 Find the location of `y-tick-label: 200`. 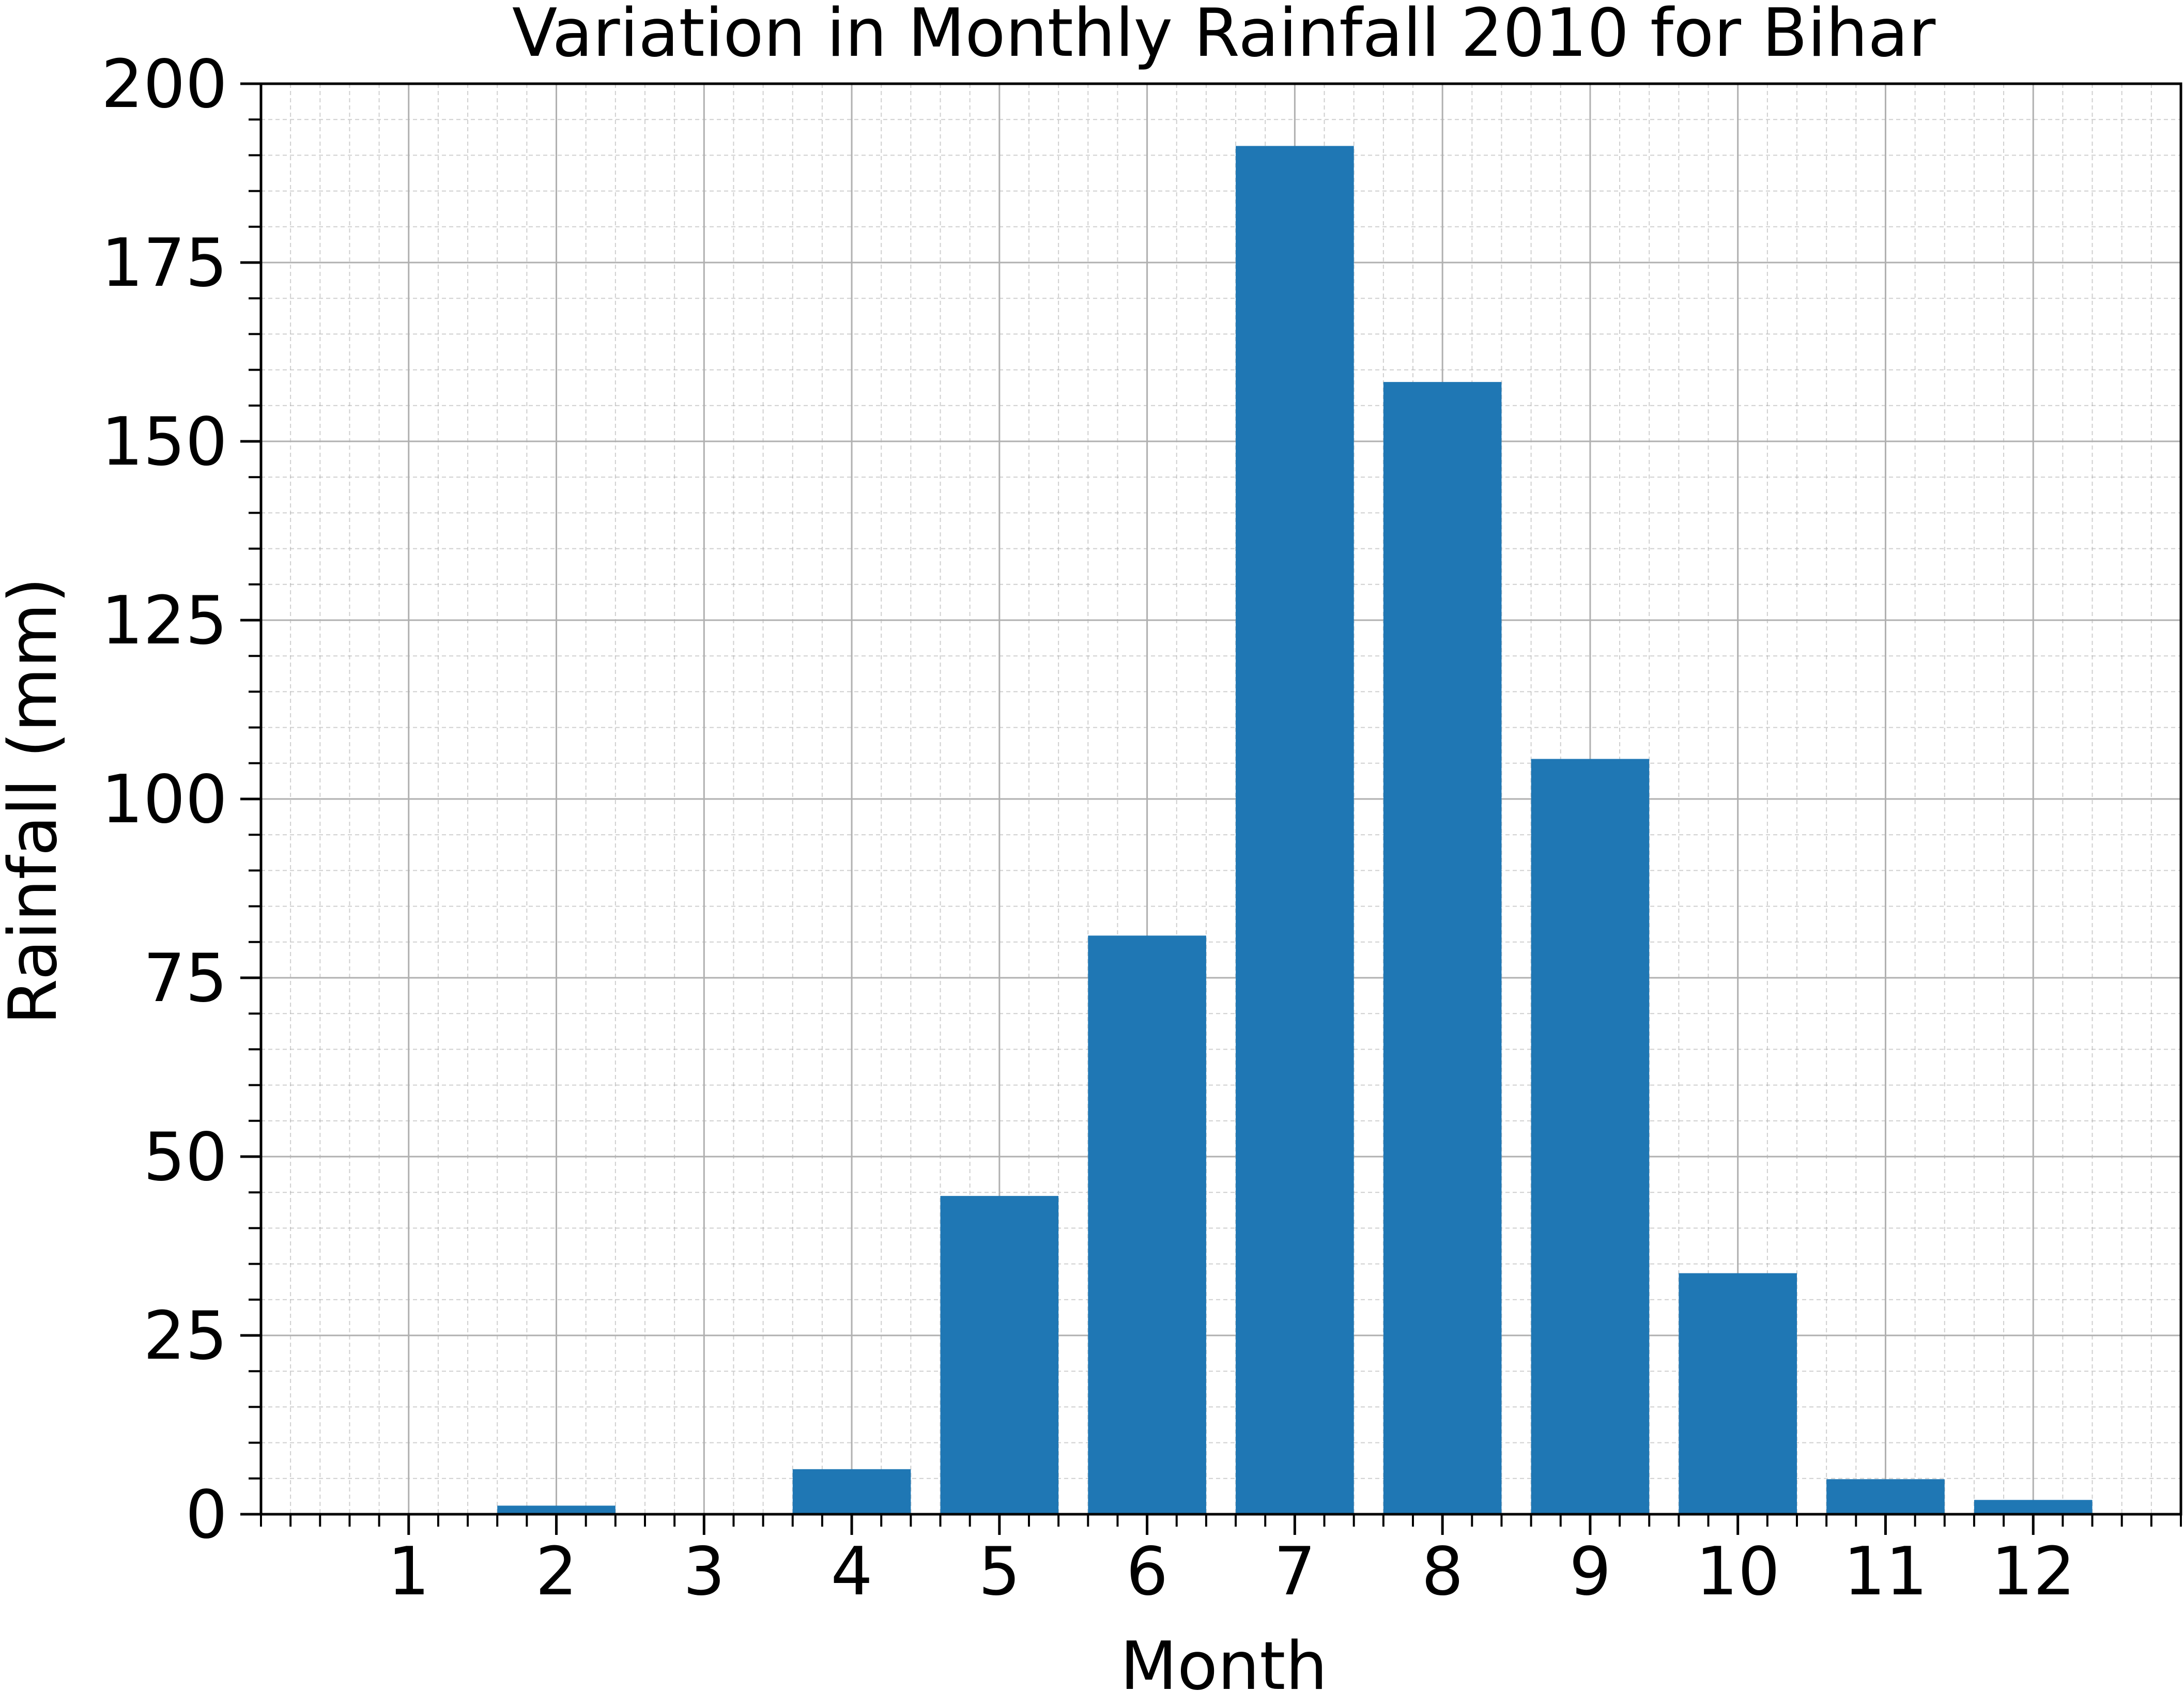

y-tick-label: 200 is located at coordinates (164, 84).